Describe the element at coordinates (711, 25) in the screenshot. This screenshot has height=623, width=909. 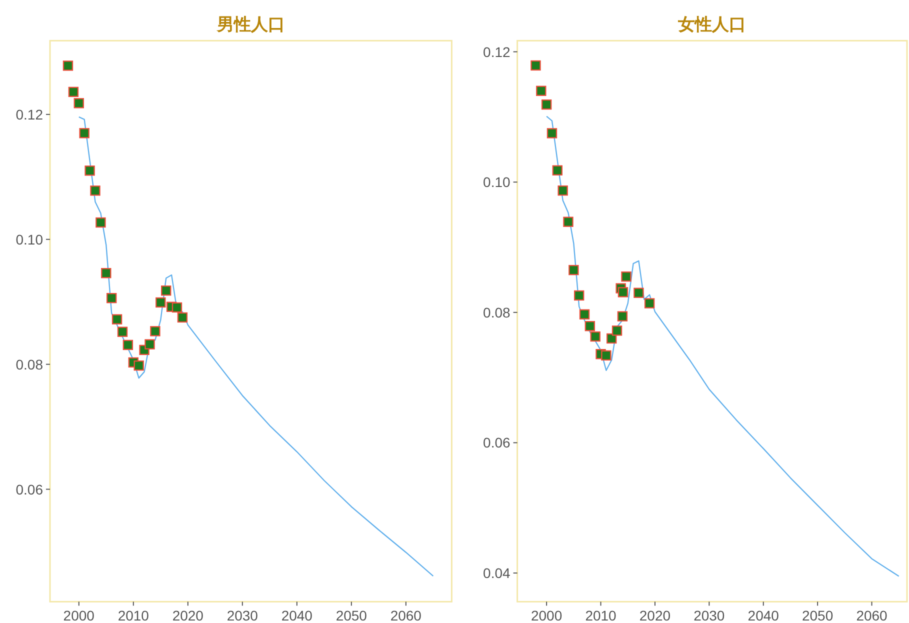
I see `chart-title: 女性人口` at that location.